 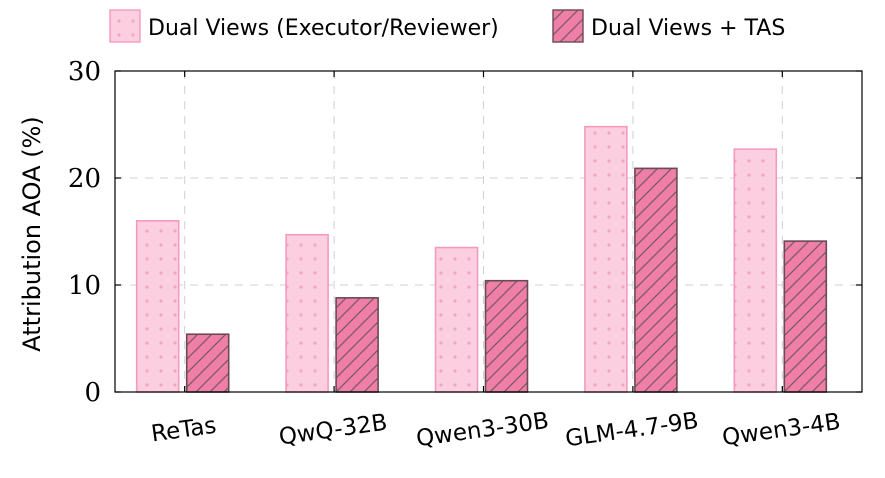 What do you see at coordinates (84, 286) in the screenshot?
I see `y-tick-label: 10` at bounding box center [84, 286].